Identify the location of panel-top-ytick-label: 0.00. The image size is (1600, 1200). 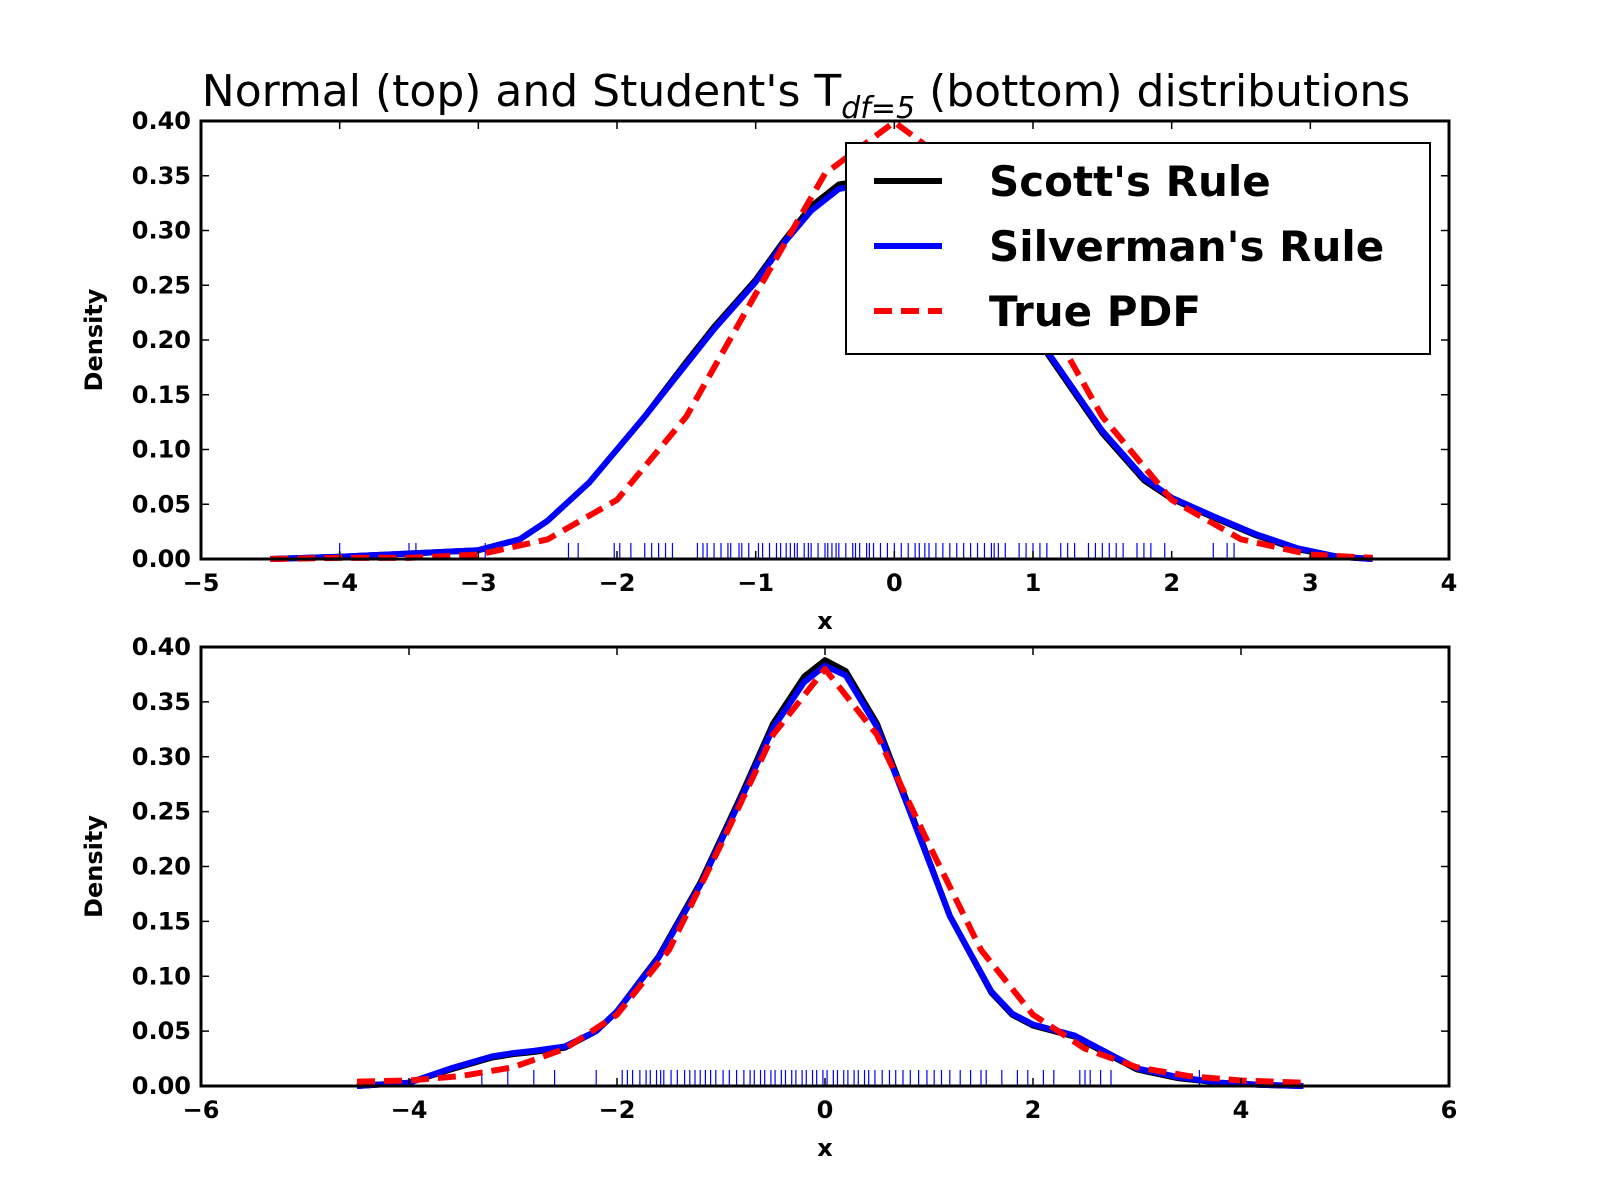
(161, 559).